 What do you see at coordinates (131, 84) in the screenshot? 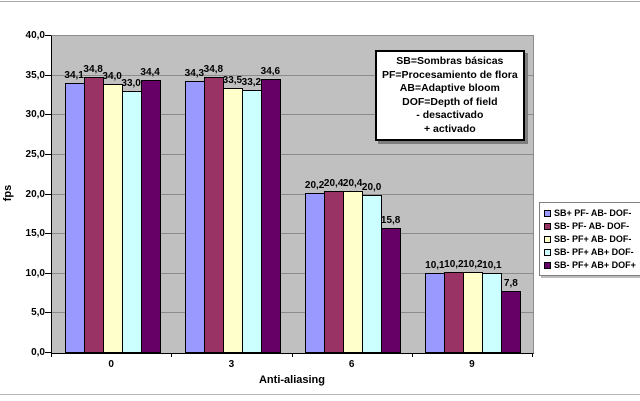
I see `data-label: 33,0` at bounding box center [131, 84].